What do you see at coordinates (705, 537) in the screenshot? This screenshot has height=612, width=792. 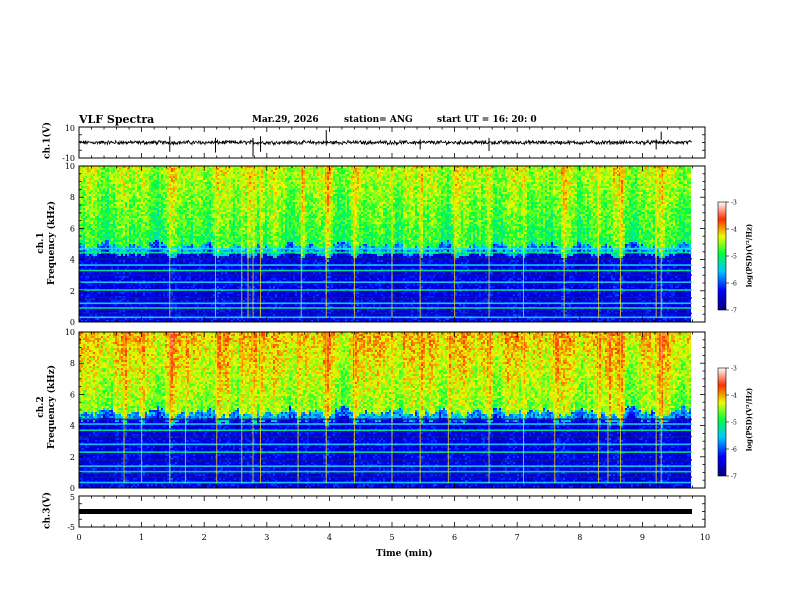 I see `x-tick-label: 10` at bounding box center [705, 537].